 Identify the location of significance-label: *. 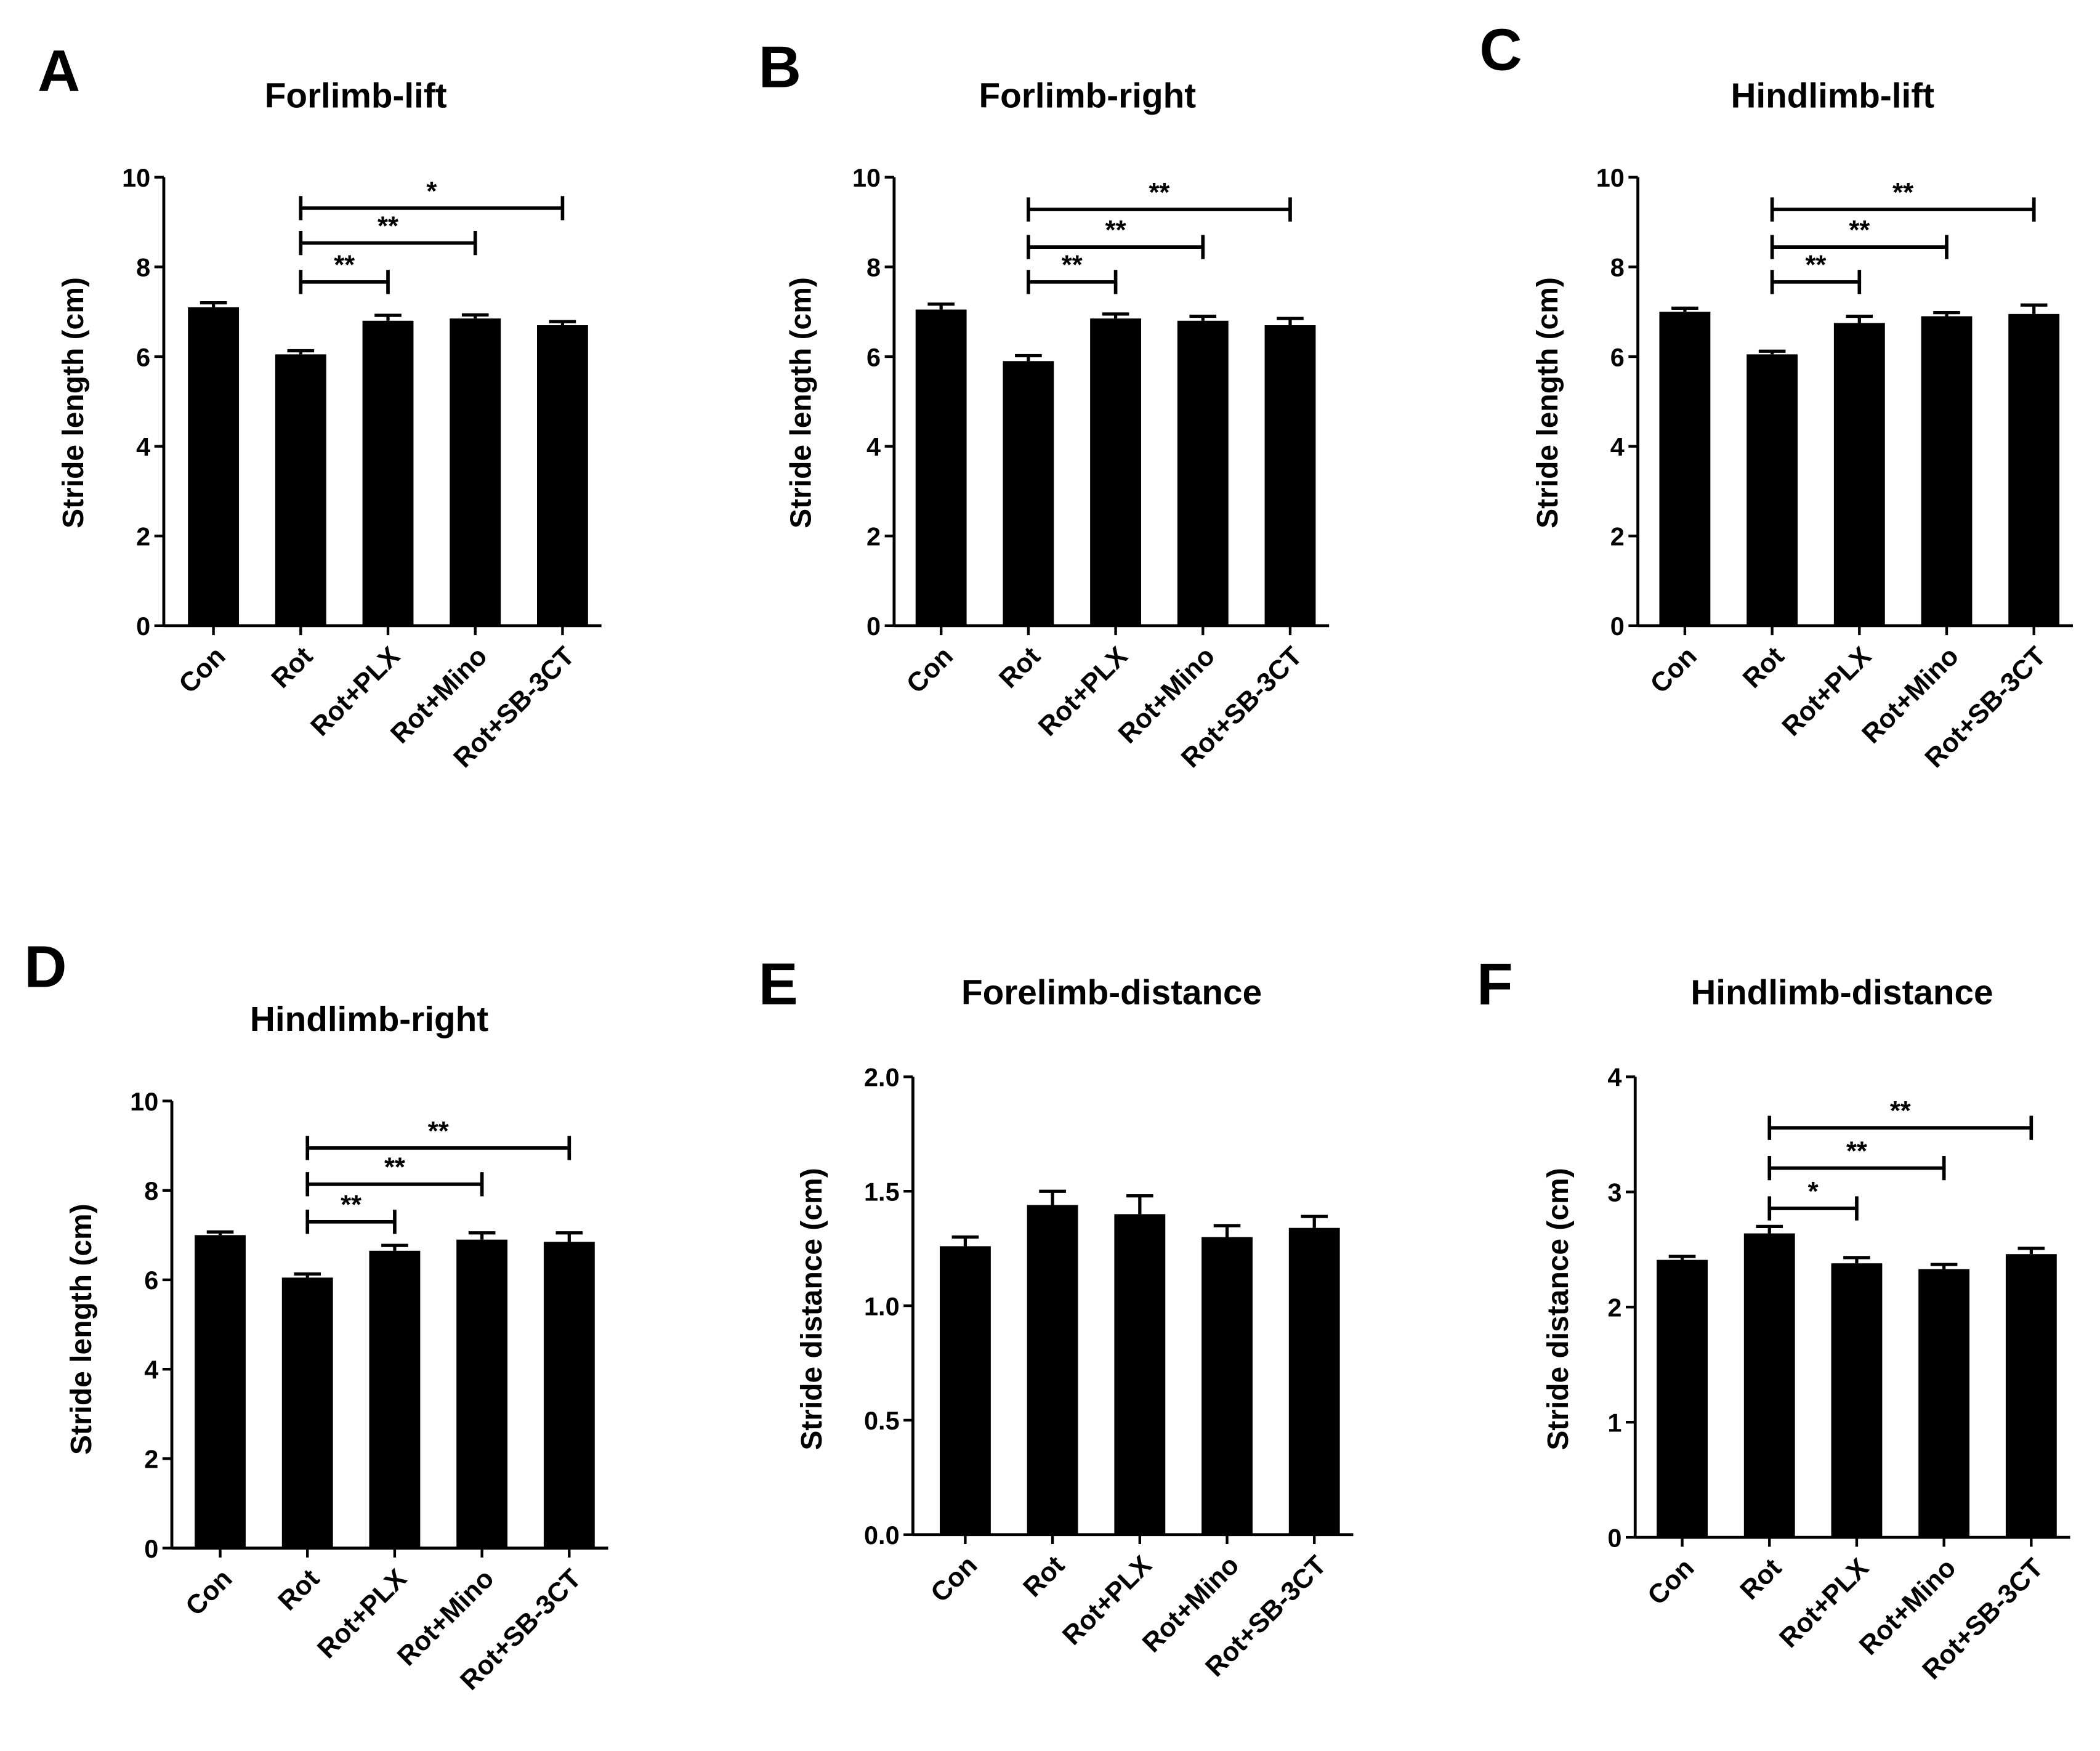
(431, 191).